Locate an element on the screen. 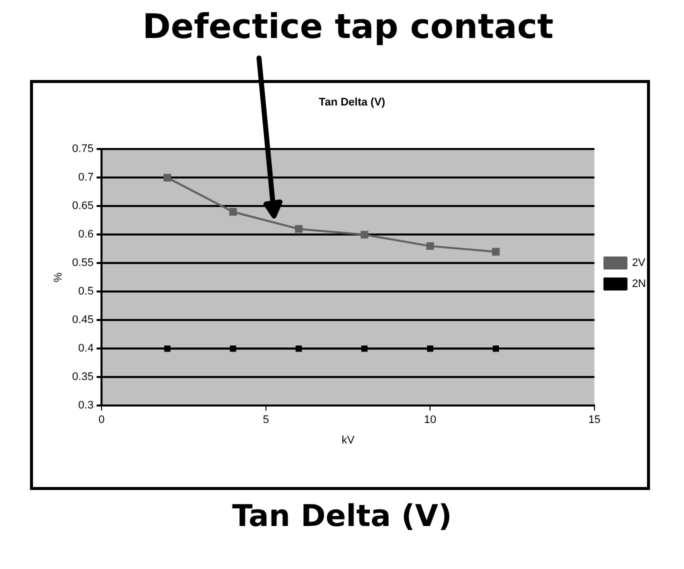 The height and width of the screenshot is (569, 684). y-tick-label: 0.45 is located at coordinates (83, 320).